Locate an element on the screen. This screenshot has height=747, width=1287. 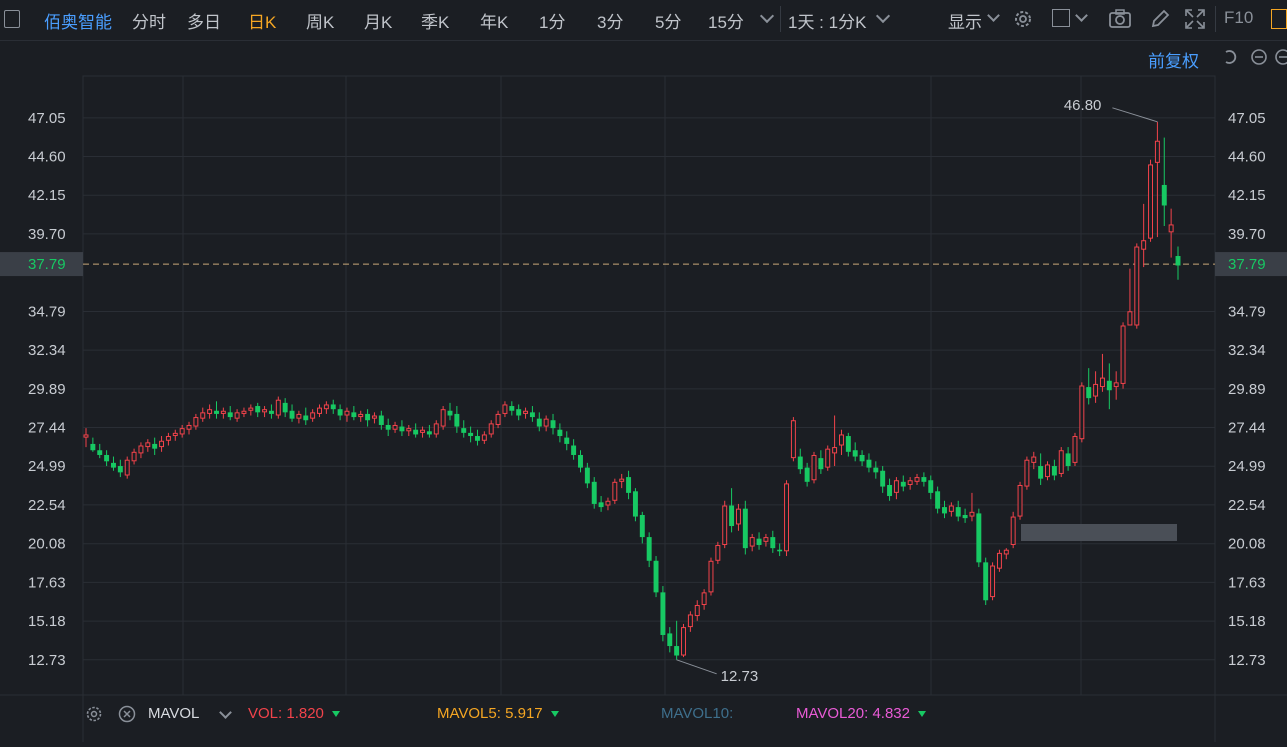
y-tick-label: 44.60 is located at coordinates (1247, 157).